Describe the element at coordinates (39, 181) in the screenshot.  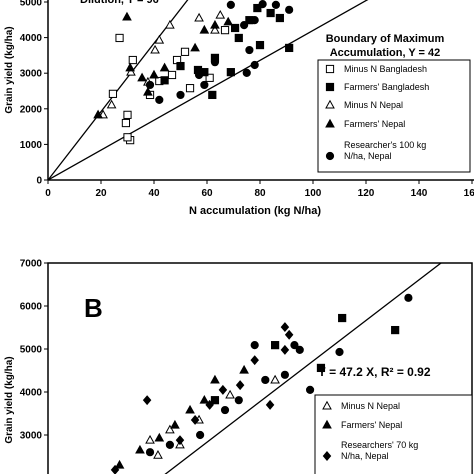
I see `y-tick-label: 0` at that location.